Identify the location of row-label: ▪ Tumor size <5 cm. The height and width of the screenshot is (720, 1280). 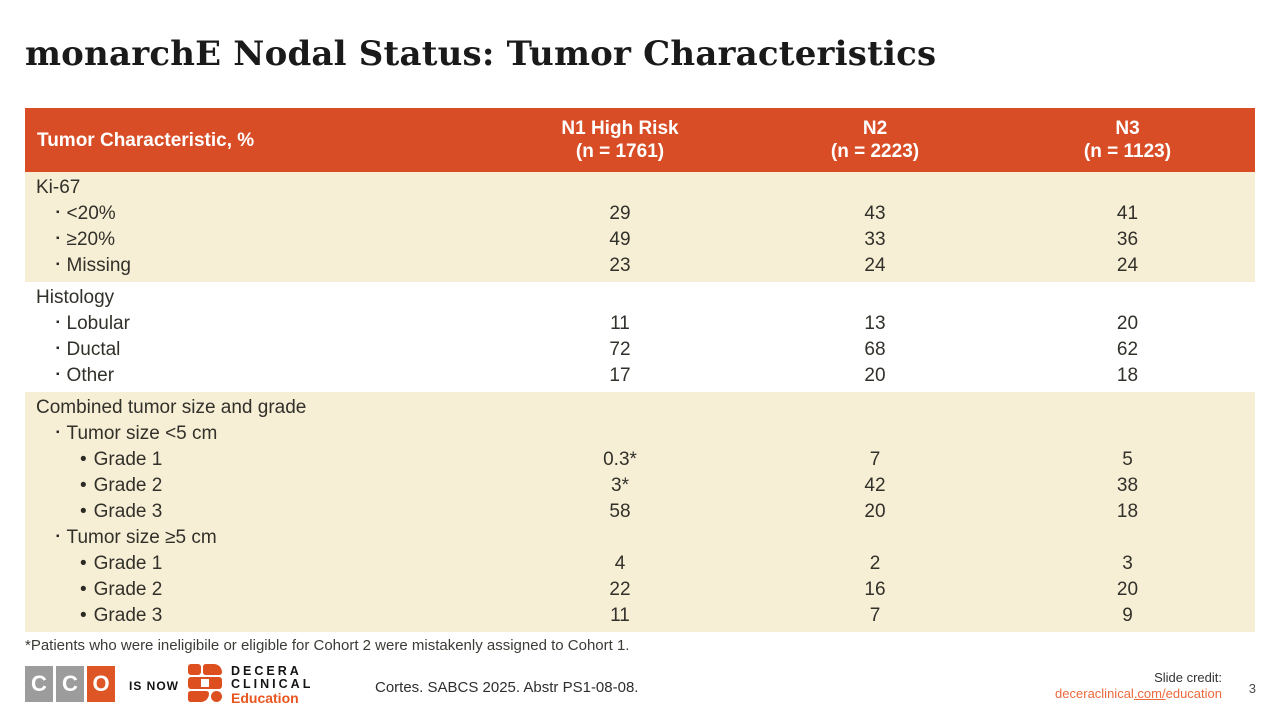
(257, 434).